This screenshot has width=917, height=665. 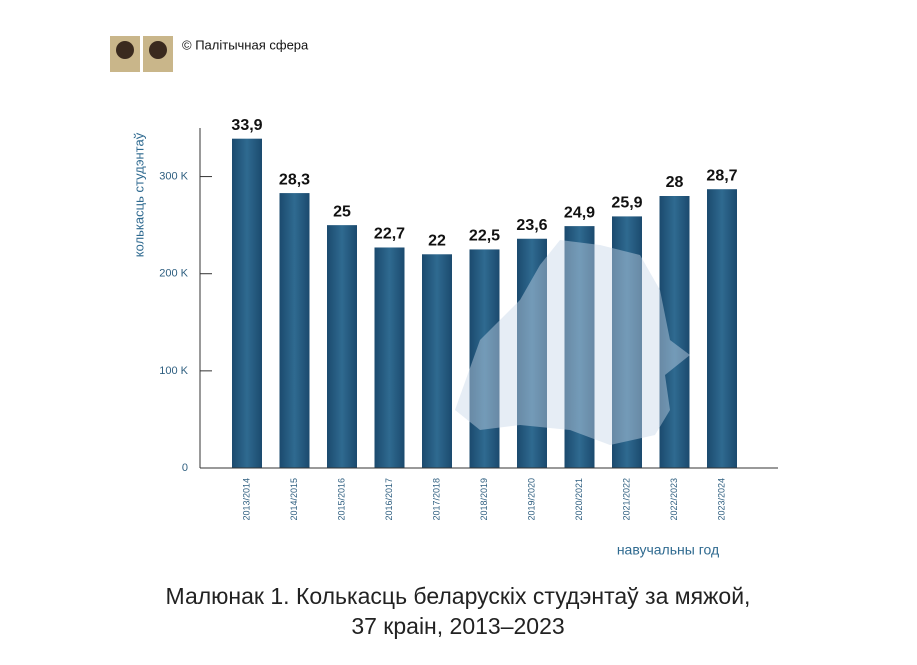 I want to click on data-label: 22,5, so click(x=484, y=236).